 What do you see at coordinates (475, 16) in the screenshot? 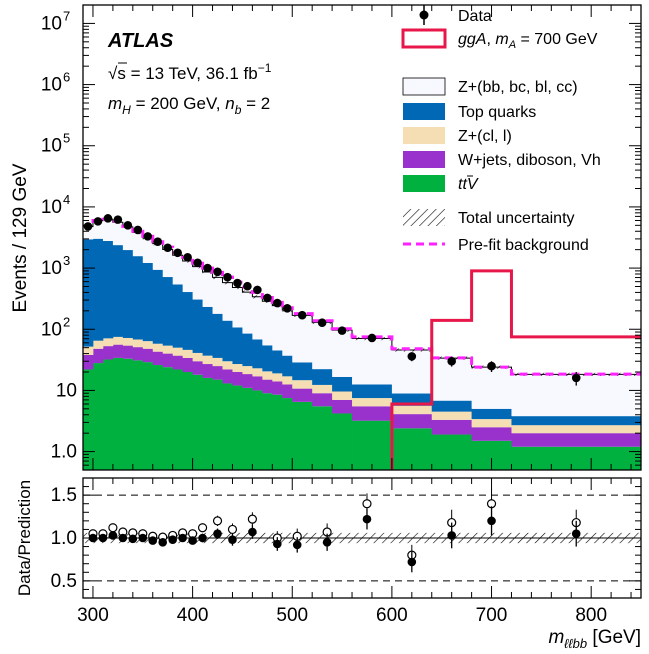
I see `legend-data-label: Data` at bounding box center [475, 16].